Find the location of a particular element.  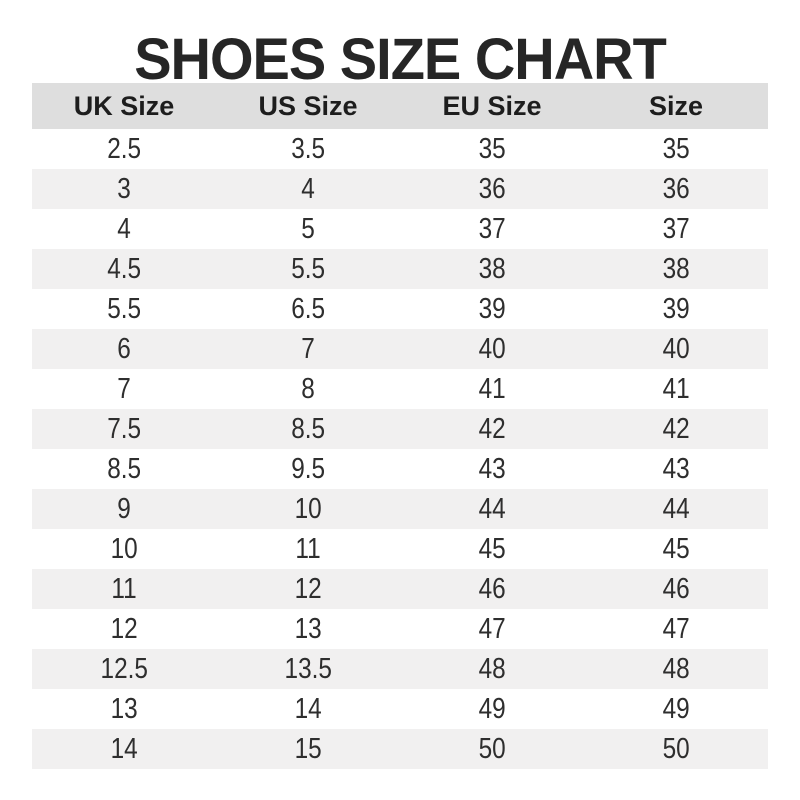

cell-value: 3 is located at coordinates (124, 188).